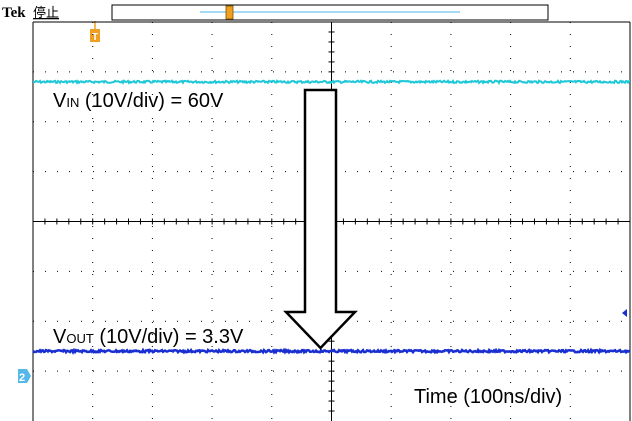  What do you see at coordinates (14, 13) in the screenshot?
I see `brand-label: Tek` at bounding box center [14, 13].